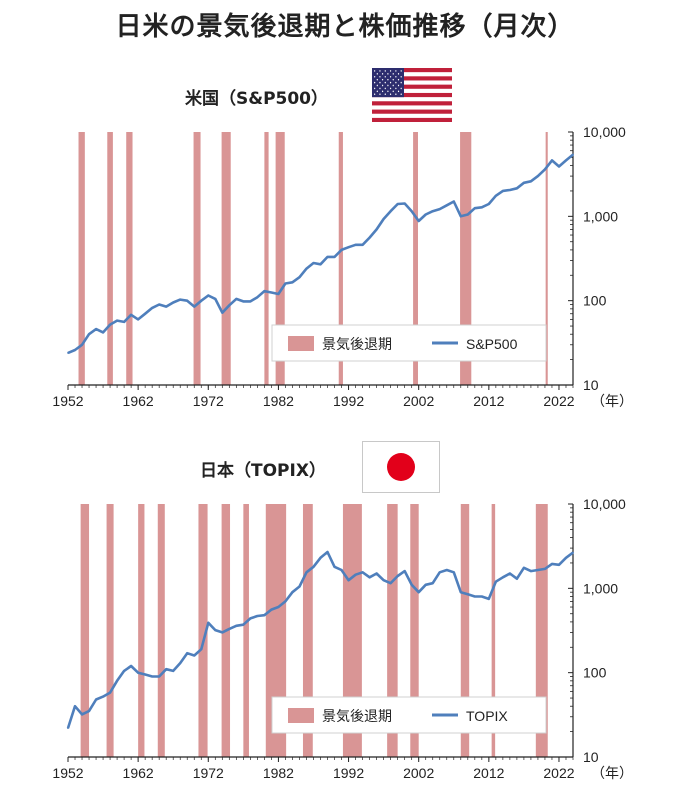  I want to click on jp-chart-title: 日本（TOPIX）, so click(263, 471).